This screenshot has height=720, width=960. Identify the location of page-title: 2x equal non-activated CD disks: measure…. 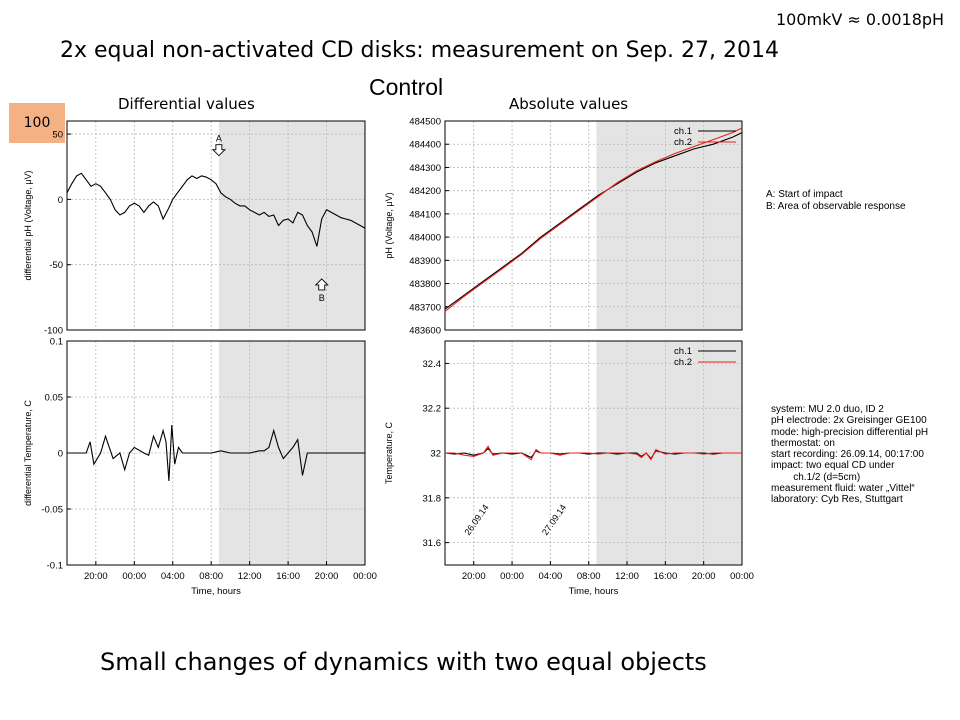
(419, 50).